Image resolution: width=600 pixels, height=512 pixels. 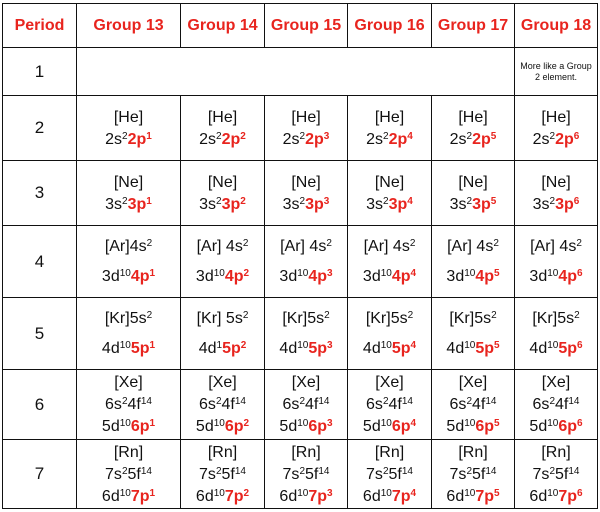 I want to click on config-cell: [Xe] 6s24f14 5d106p1, so click(x=128, y=404).